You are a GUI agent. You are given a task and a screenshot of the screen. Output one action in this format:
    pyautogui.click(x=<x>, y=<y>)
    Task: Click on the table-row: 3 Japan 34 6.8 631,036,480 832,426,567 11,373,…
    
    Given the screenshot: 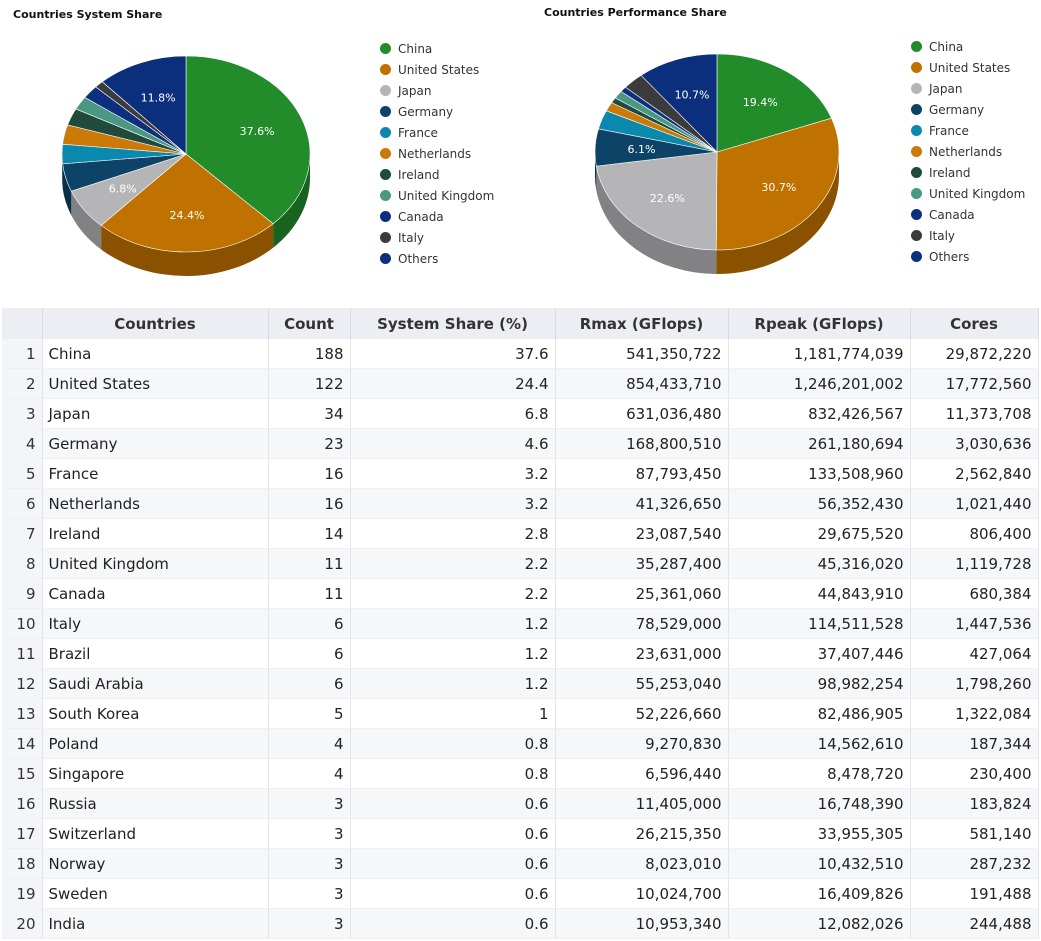 What is the action you would take?
    pyautogui.click(x=520, y=413)
    